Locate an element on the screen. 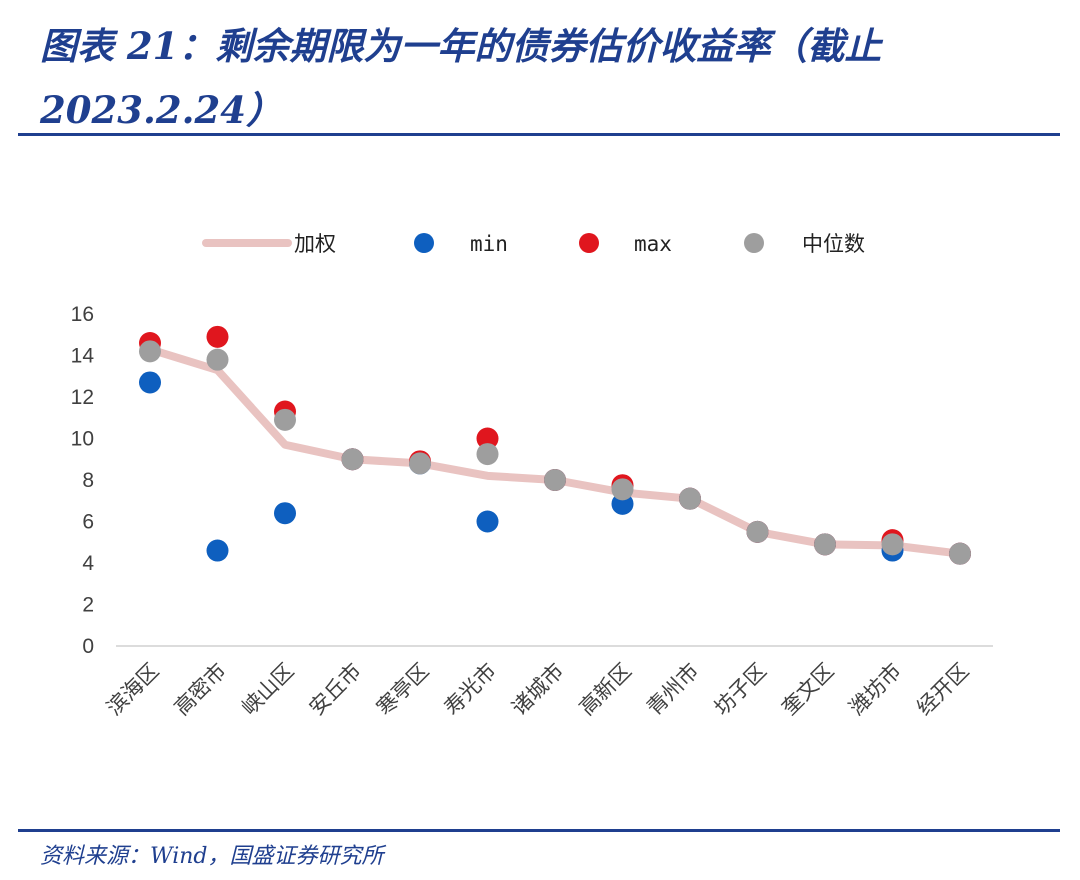 The height and width of the screenshot is (880, 1080). y-tick-label: 6 is located at coordinates (88, 522).